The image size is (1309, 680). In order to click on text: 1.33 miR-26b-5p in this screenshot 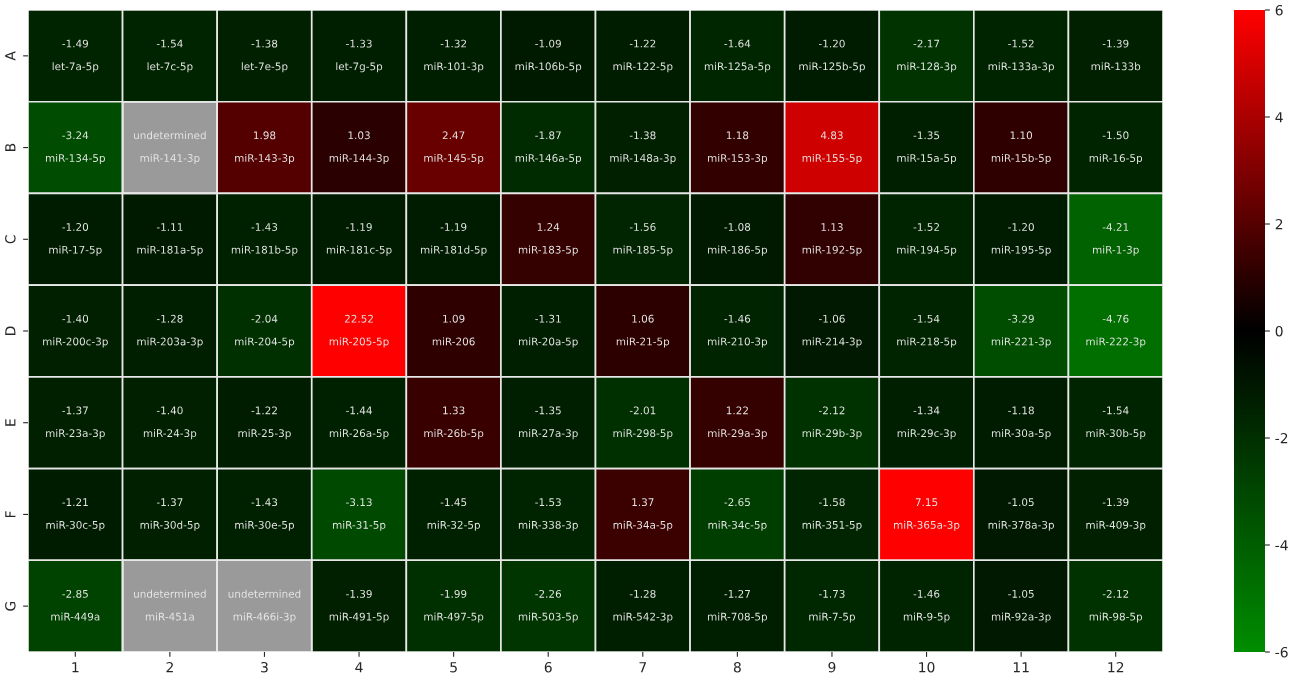, I will do `click(454, 423)`.